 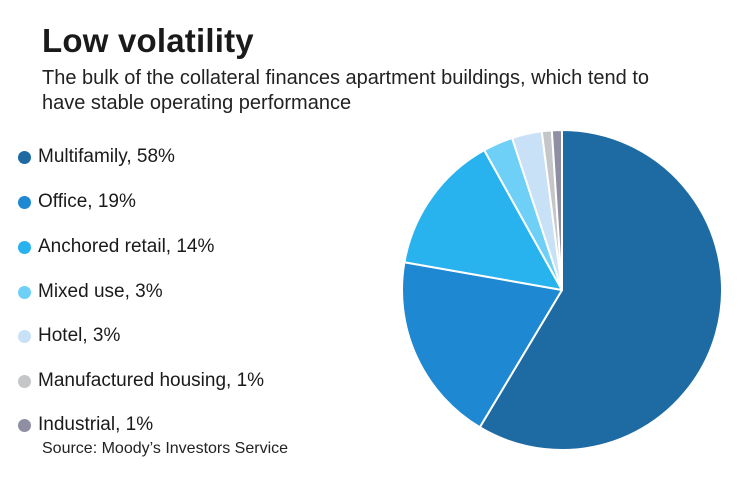 I want to click on legend-label: Mixed use, 3%, so click(x=100, y=291).